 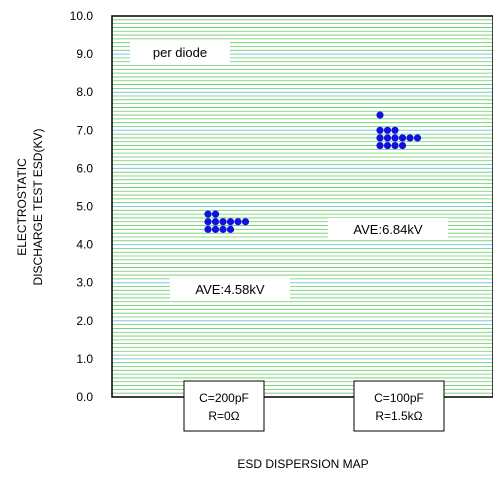 I want to click on y-tick-label: 10.0, so click(x=82, y=16).